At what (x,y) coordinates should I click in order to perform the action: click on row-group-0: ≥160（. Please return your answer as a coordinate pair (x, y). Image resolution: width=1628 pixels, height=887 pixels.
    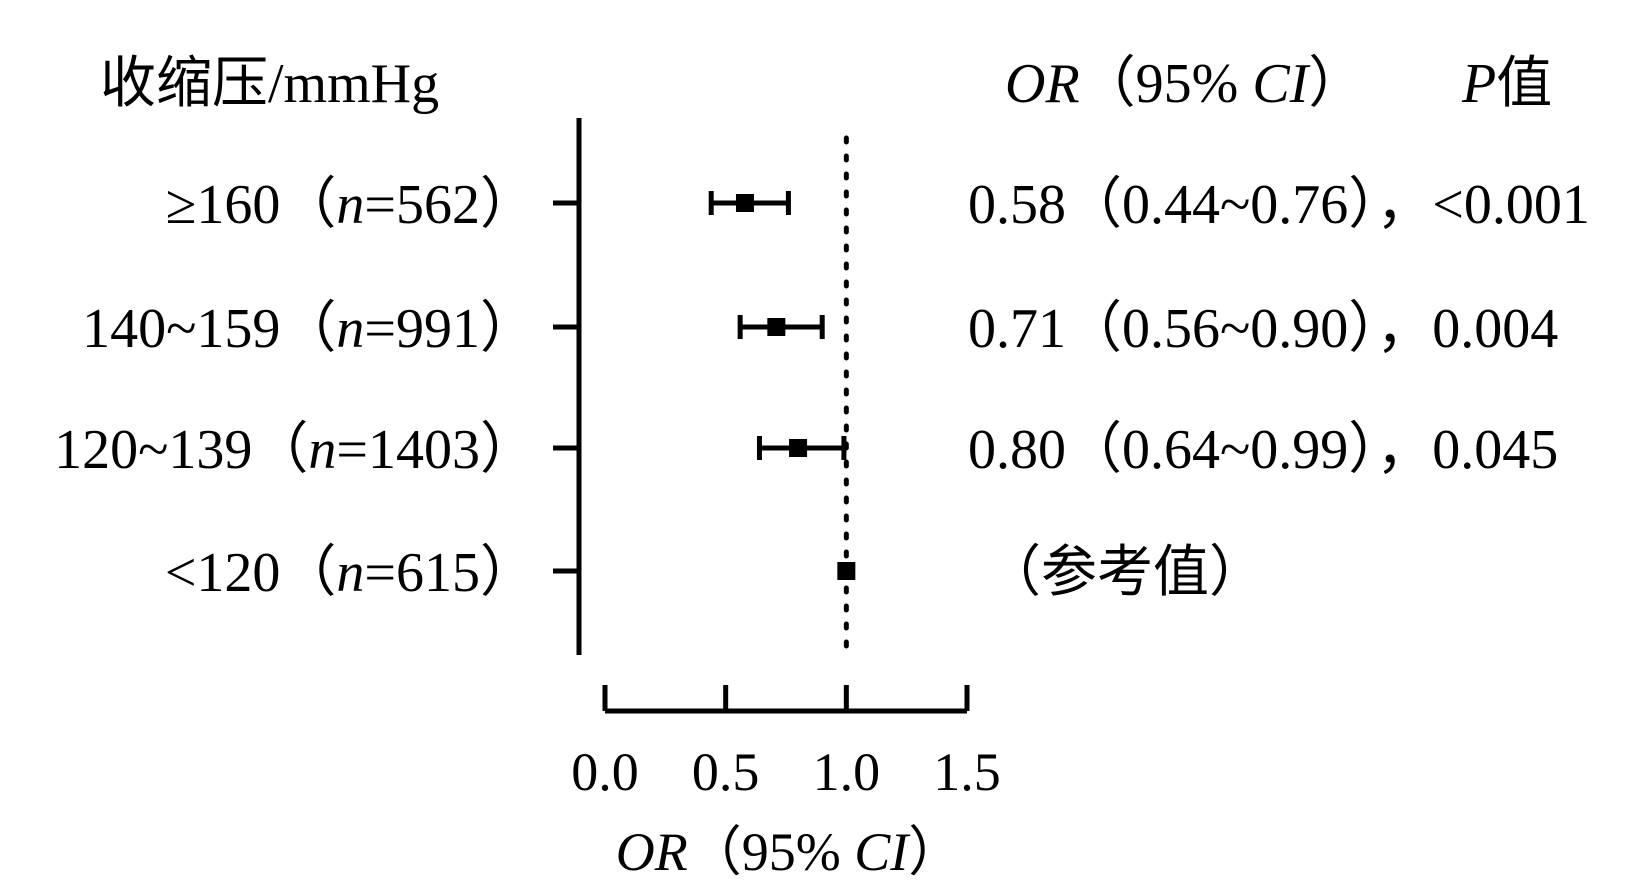
    Looking at the image, I should click on (251, 205).